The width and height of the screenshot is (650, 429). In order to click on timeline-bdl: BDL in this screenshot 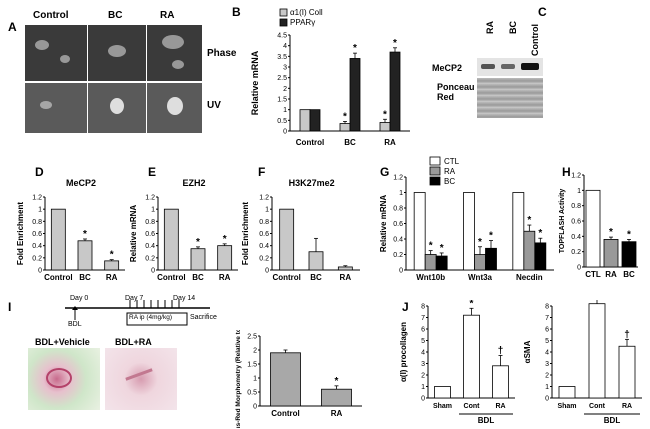, I will do `click(75, 324)`.